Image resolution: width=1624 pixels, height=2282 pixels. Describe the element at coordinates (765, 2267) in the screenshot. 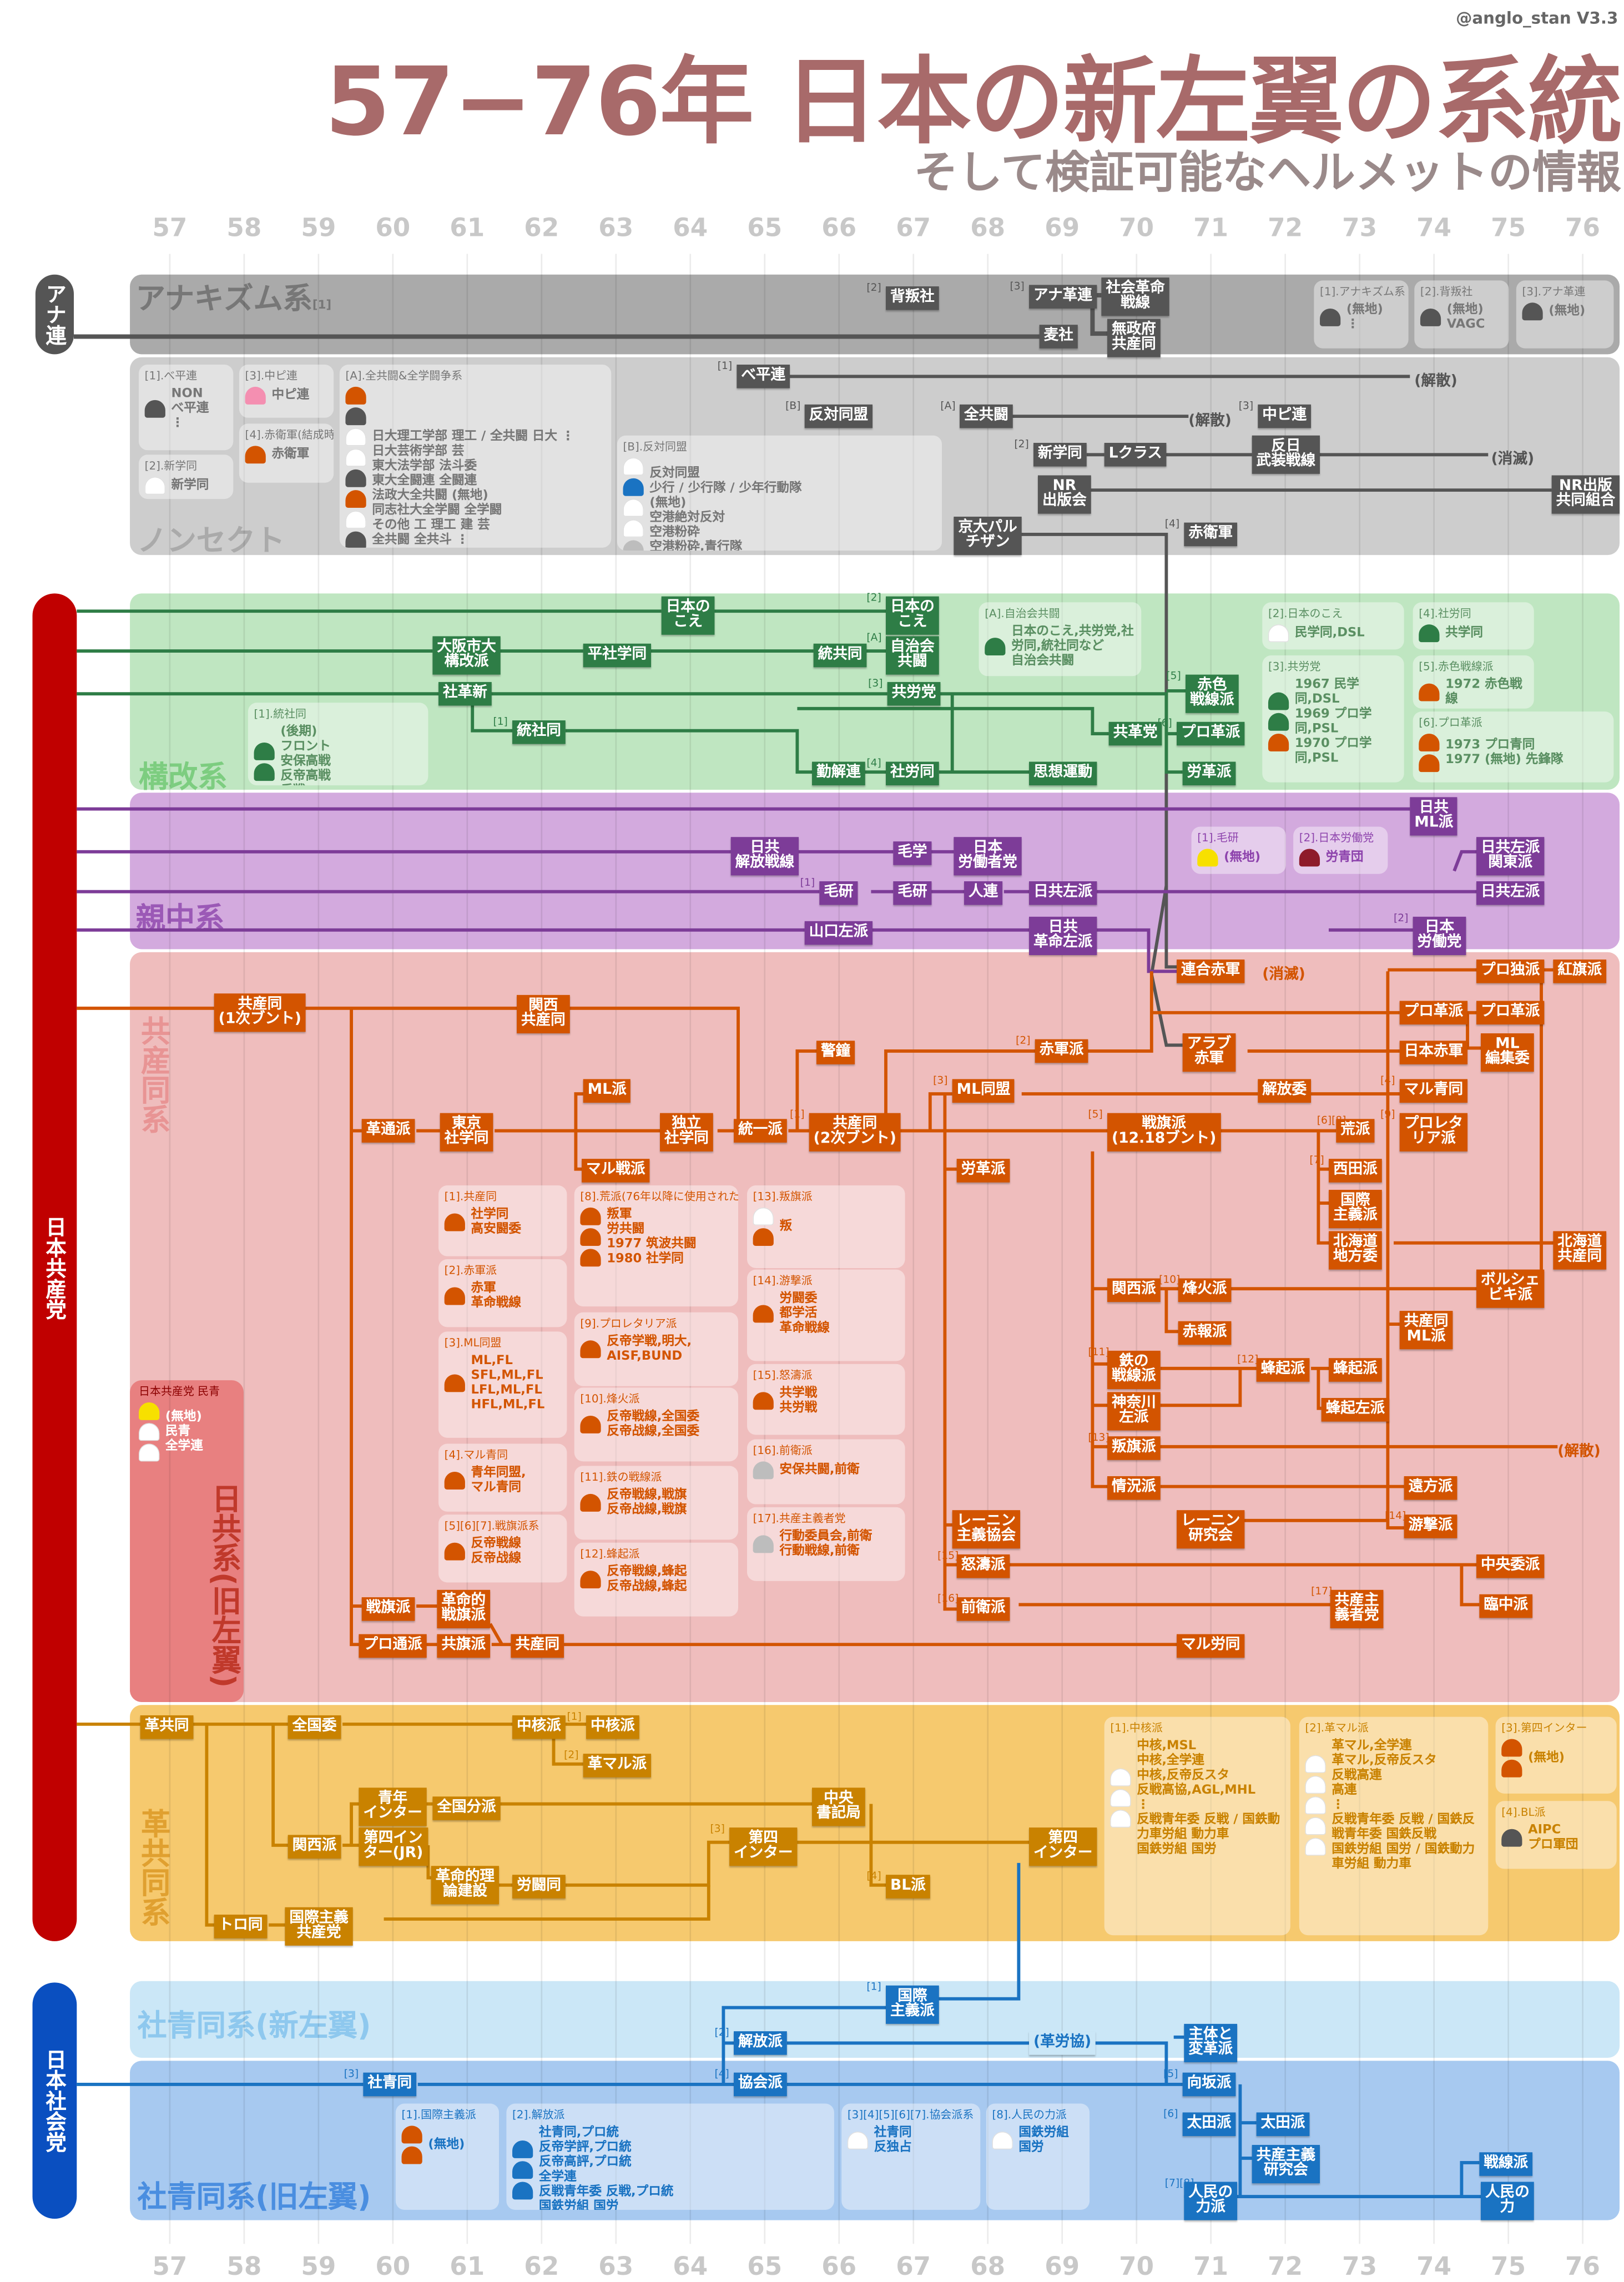

I see `year-label: 65` at that location.